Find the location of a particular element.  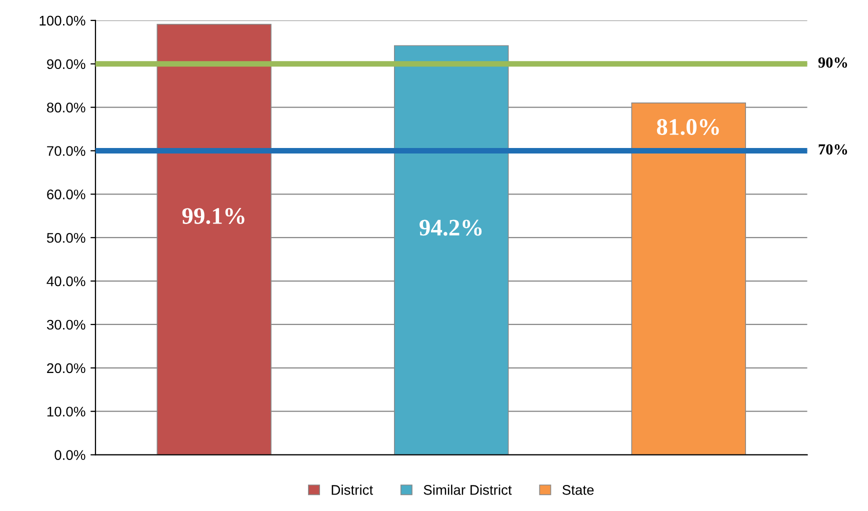

legend-label: District is located at coordinates (353, 489).